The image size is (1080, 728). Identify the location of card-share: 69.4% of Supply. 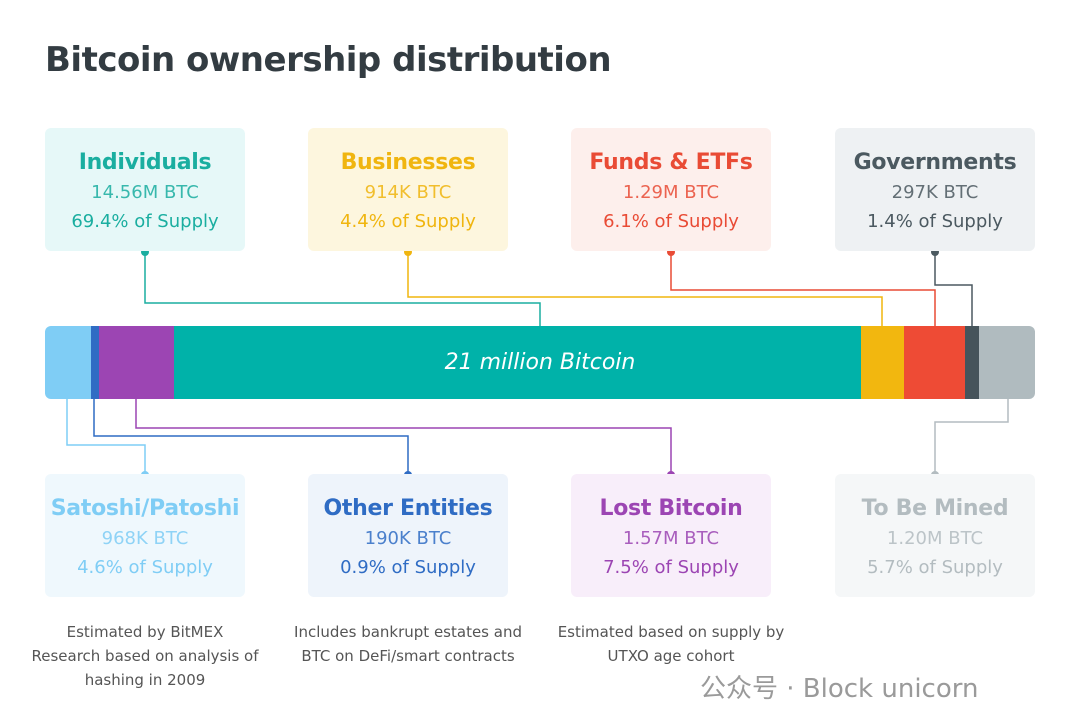
(145, 221).